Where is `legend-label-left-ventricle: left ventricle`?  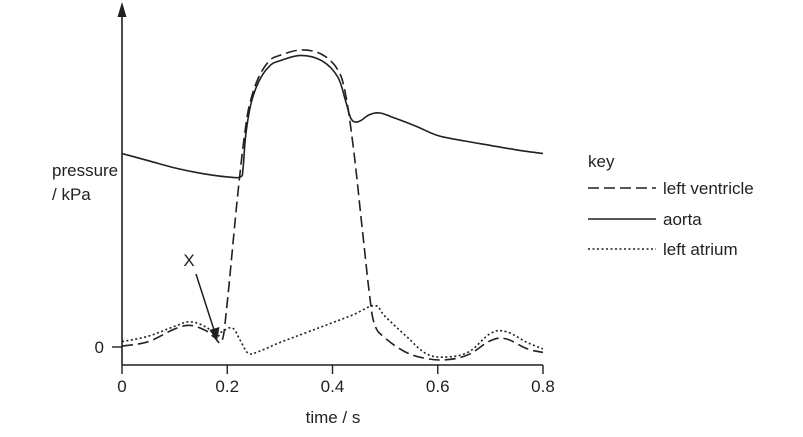
legend-label-left-ventricle: left ventricle is located at coordinates (708, 188).